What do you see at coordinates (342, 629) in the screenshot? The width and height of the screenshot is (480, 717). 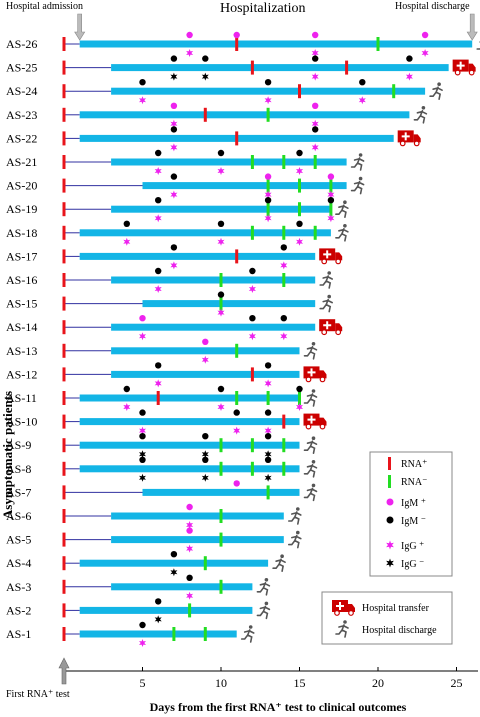 I see `legend-swatch-discharge` at bounding box center [342, 629].